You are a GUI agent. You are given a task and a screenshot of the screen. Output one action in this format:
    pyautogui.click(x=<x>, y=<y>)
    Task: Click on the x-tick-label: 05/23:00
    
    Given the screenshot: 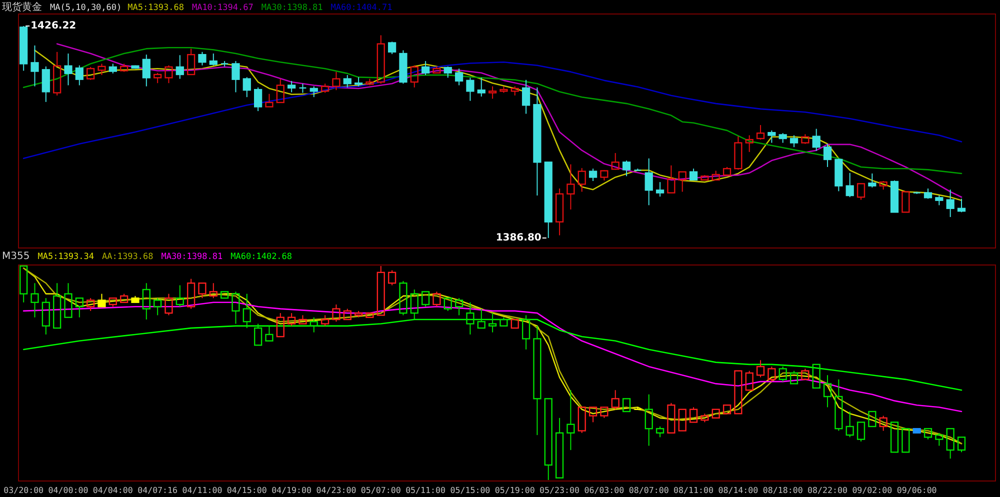 What is the action you would take?
    pyautogui.click(x=560, y=490)
    